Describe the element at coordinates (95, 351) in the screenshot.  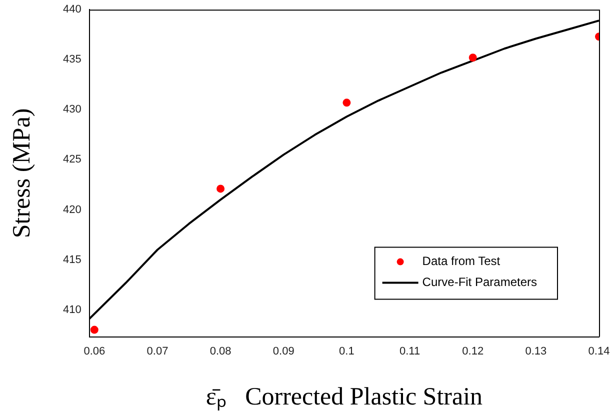
I see `x-tick-label: 0.06` at that location.